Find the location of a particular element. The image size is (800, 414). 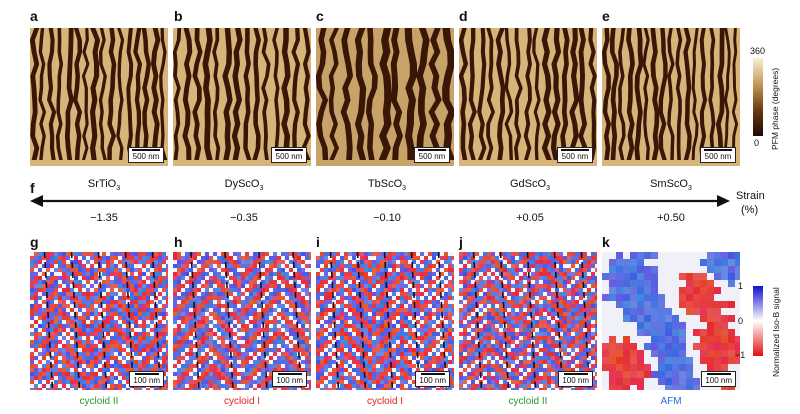

panel-label-g: g is located at coordinates (34, 242).